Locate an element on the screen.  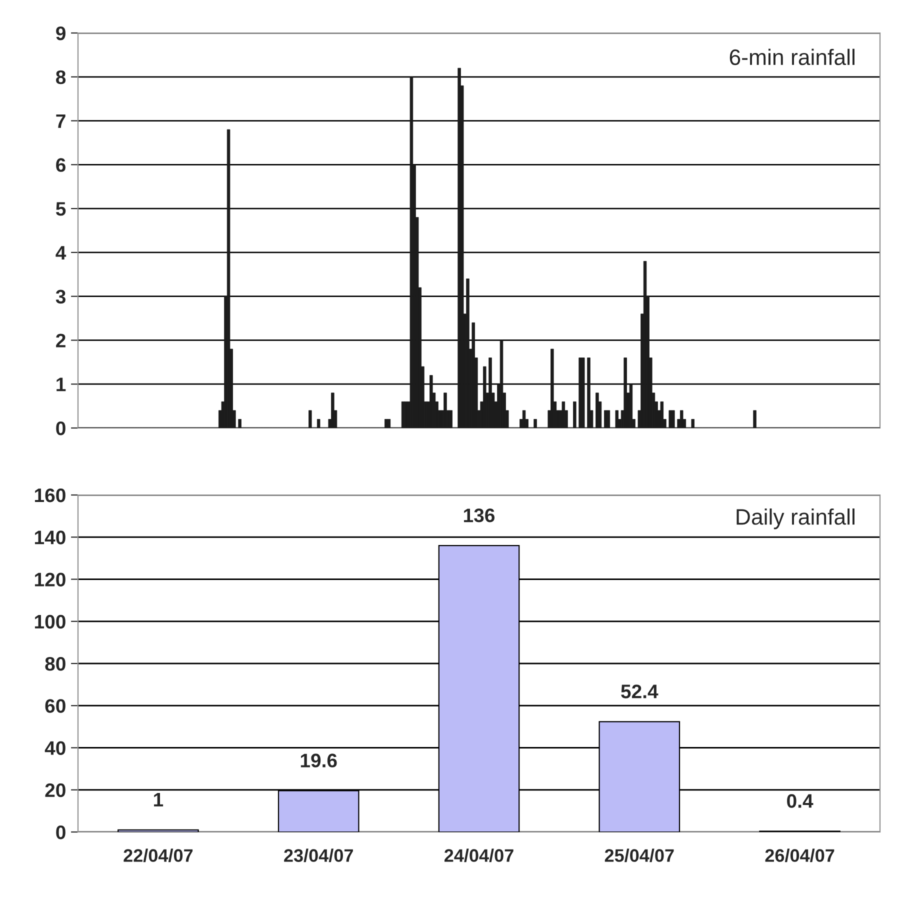
y-tick-label: 2 is located at coordinates (61, 341).